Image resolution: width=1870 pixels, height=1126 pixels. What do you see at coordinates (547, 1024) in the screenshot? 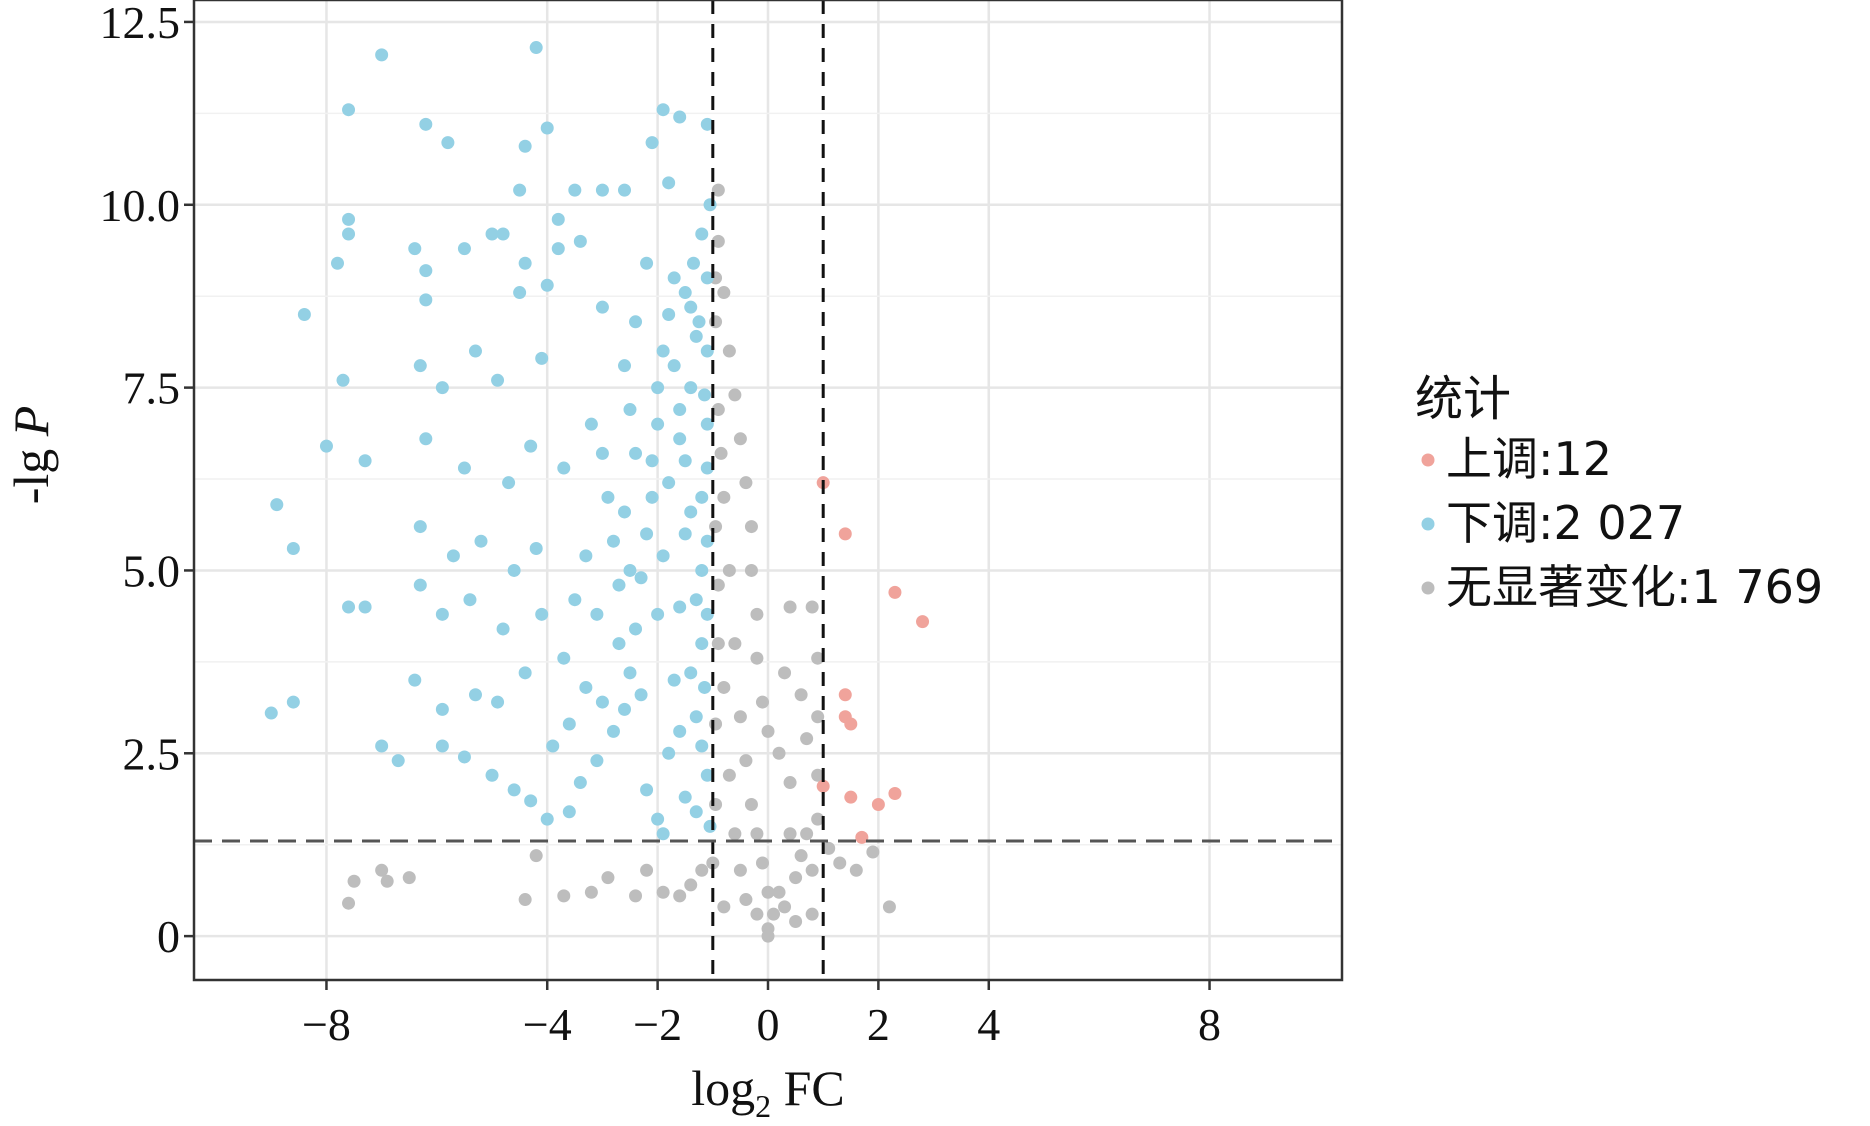
I see `x-tick-label: −4` at bounding box center [547, 1024].